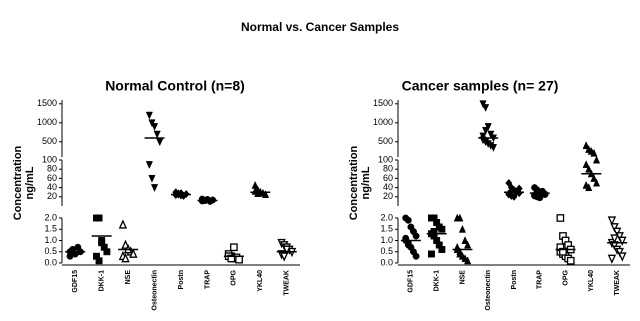  I want to click on figure-title: Normal vs. Cancer Samples, so click(320, 27).